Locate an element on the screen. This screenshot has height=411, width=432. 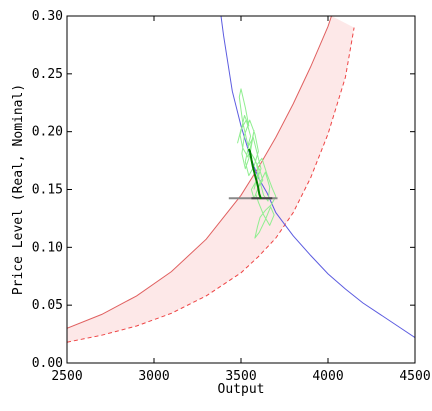
x-axis-label: Output is located at coordinates (241, 389).